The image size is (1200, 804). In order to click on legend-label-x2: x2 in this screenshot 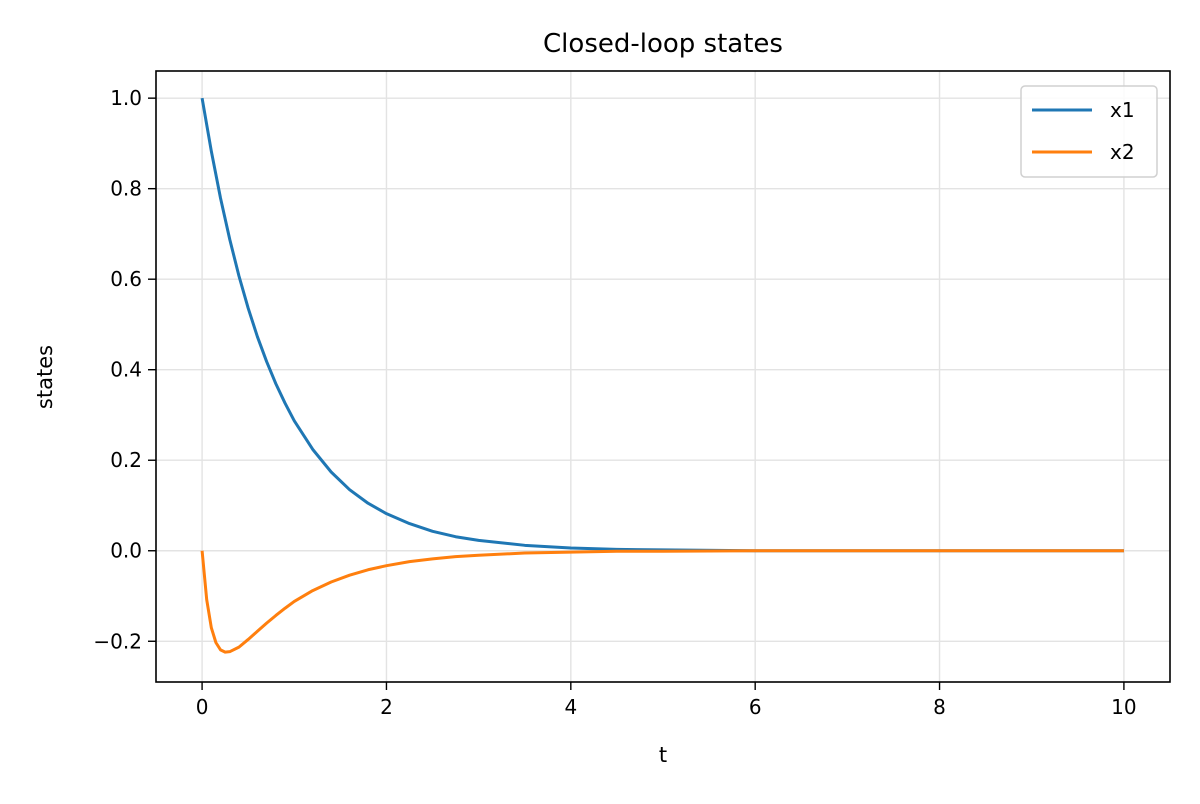, I will do `click(1122, 152)`.